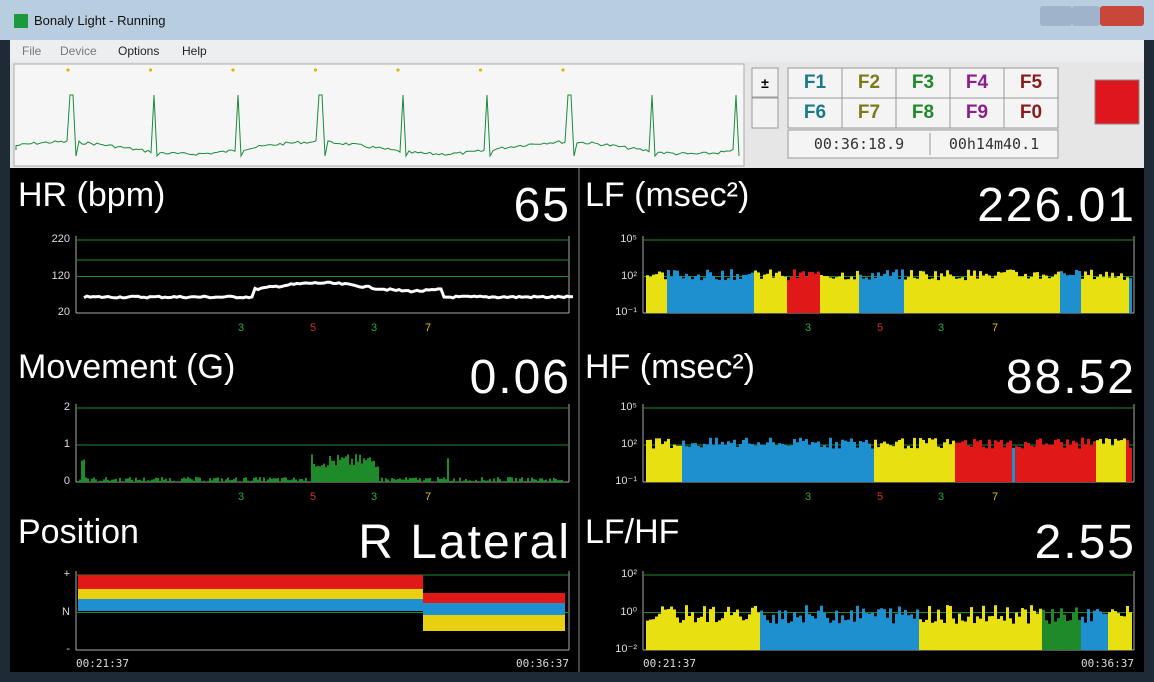  What do you see at coordinates (313, 328) in the screenshot?
I see `event-marker: 5` at bounding box center [313, 328].